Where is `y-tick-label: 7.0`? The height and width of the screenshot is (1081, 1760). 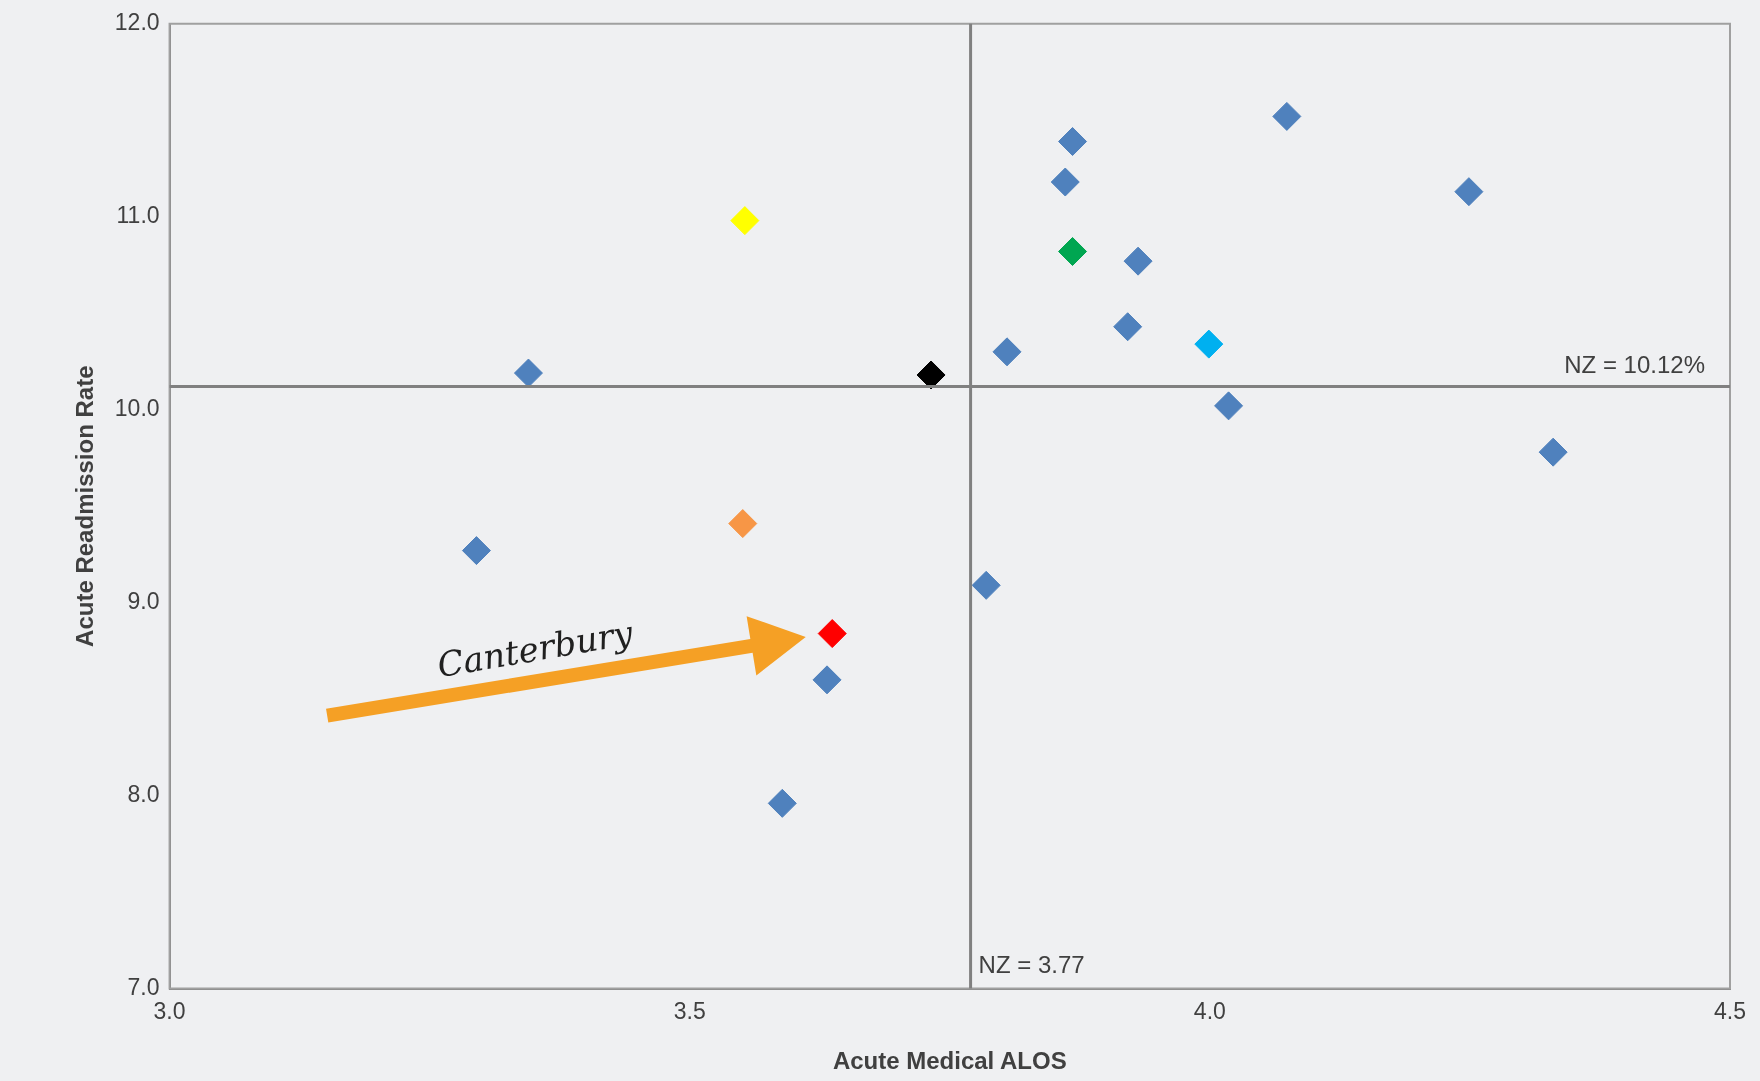
y-tick-label: 7.0 is located at coordinates (143, 986).